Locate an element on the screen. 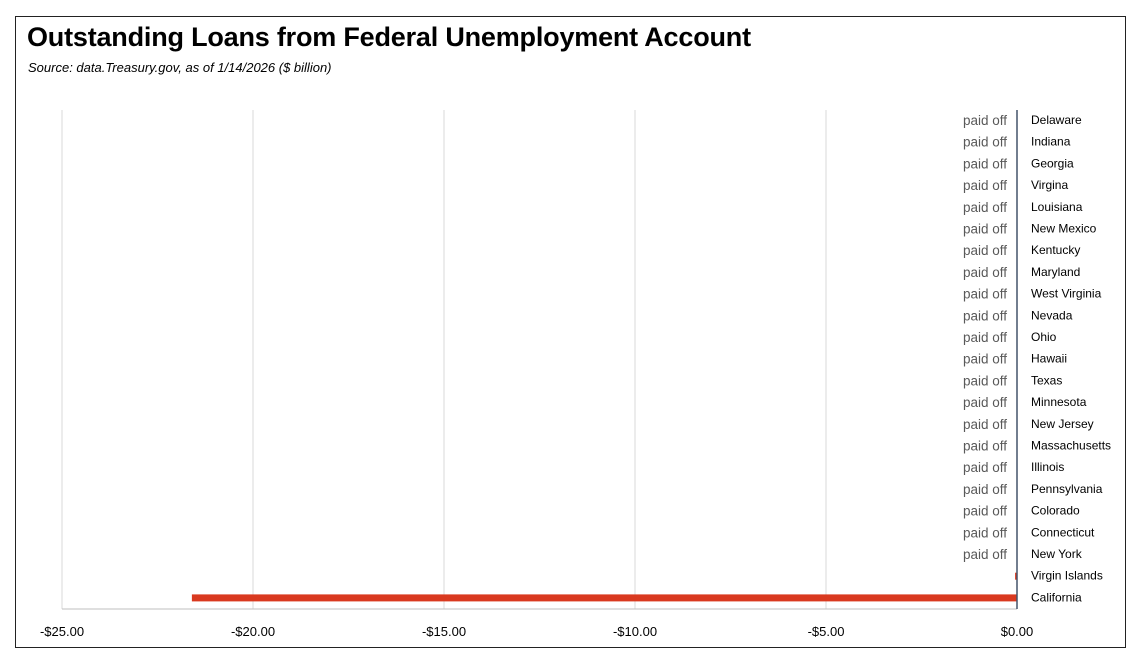 Image resolution: width=1143 pixels, height=669 pixels. category-label: Indiana is located at coordinates (1051, 142).